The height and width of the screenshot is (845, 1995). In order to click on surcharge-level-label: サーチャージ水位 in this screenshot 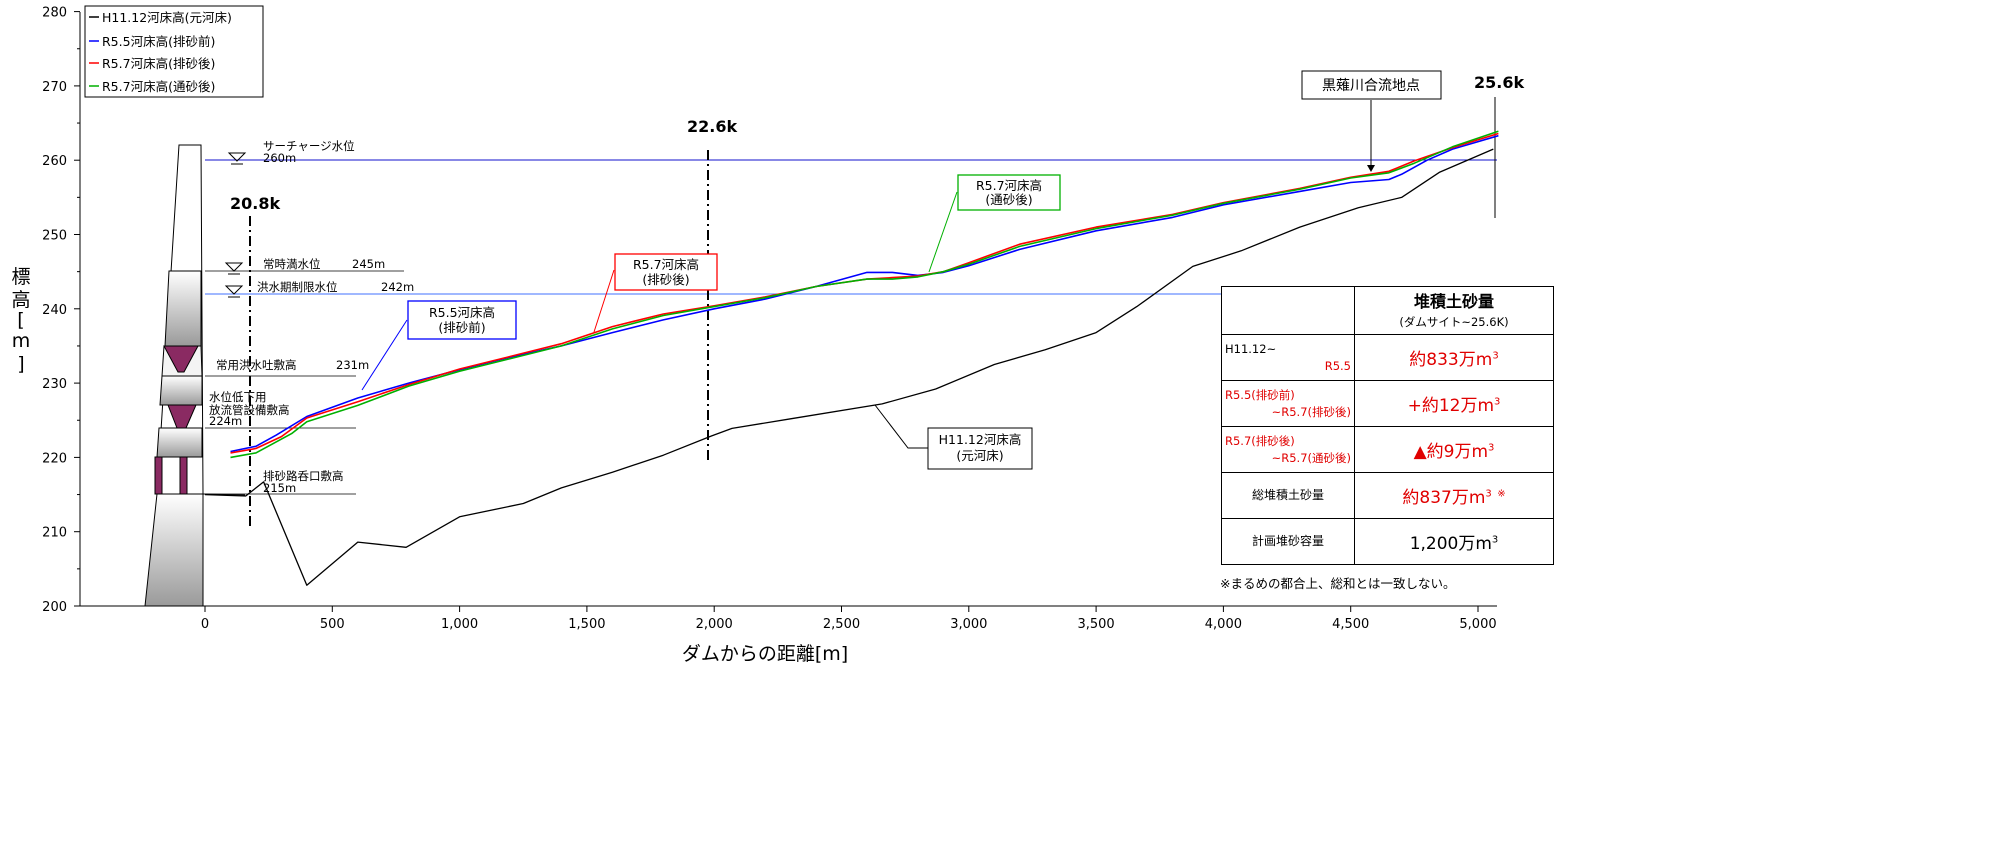, I will do `click(309, 146)`.